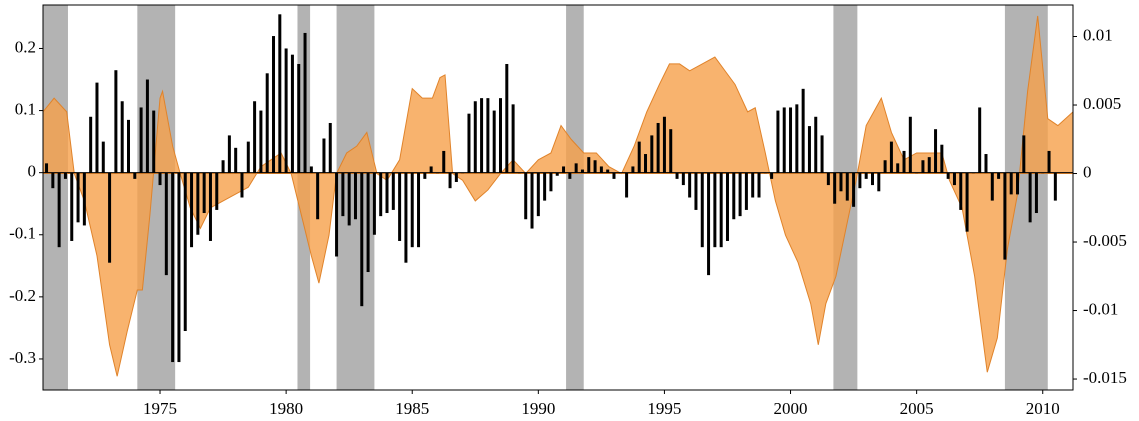 The image size is (1139, 421). I want to click on y2-tick-label: -0.015, so click(1105, 377).